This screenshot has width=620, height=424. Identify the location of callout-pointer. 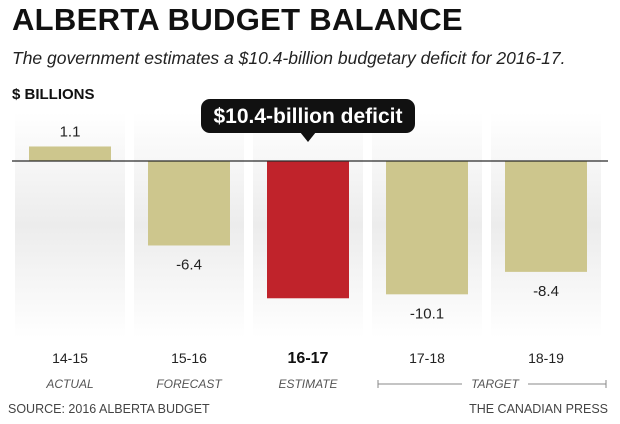
(308, 137).